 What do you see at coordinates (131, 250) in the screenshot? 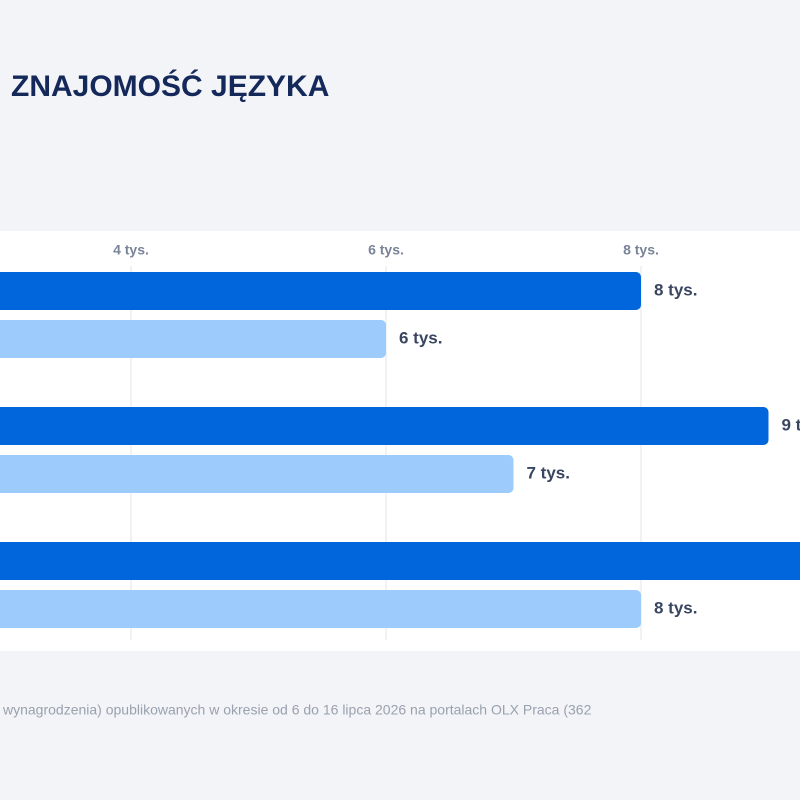
I see `x-tick-label: 4 tys.` at bounding box center [131, 250].